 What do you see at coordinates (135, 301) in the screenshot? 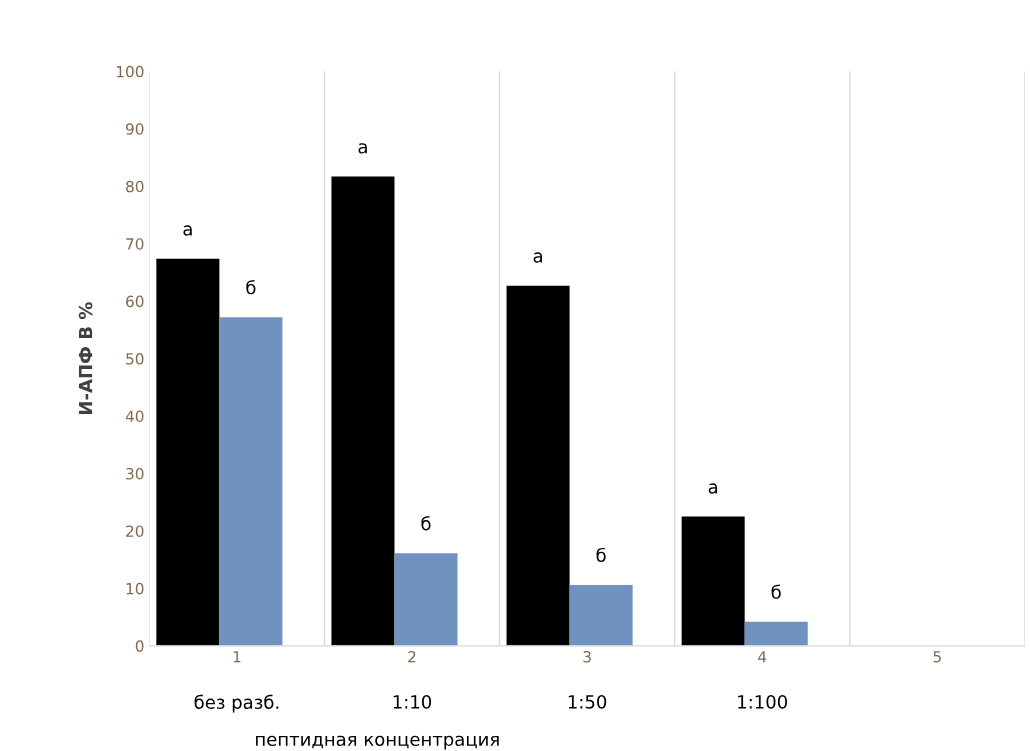
I see `y-tick-label: 60` at bounding box center [135, 301].